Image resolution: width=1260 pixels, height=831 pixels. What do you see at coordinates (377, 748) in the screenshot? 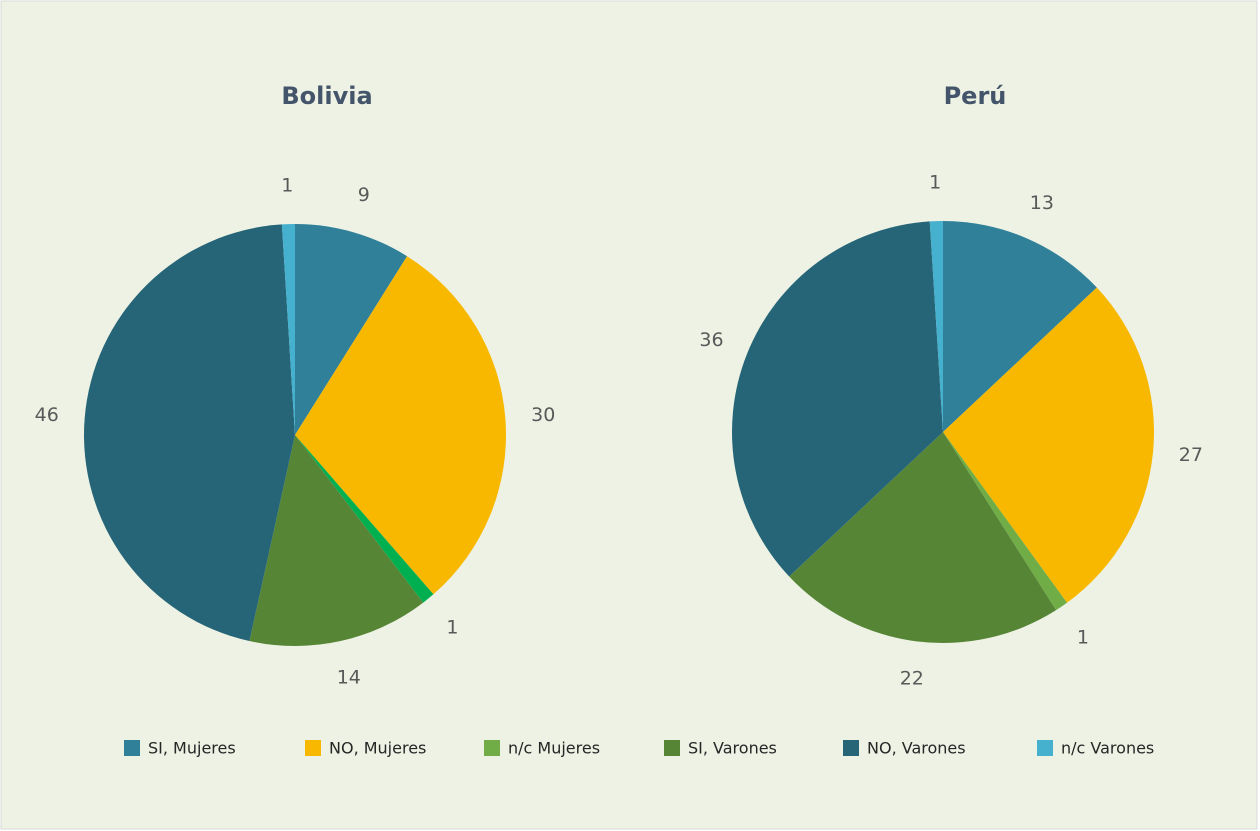
I see `legend-label: NO, Mujeres` at bounding box center [377, 748].